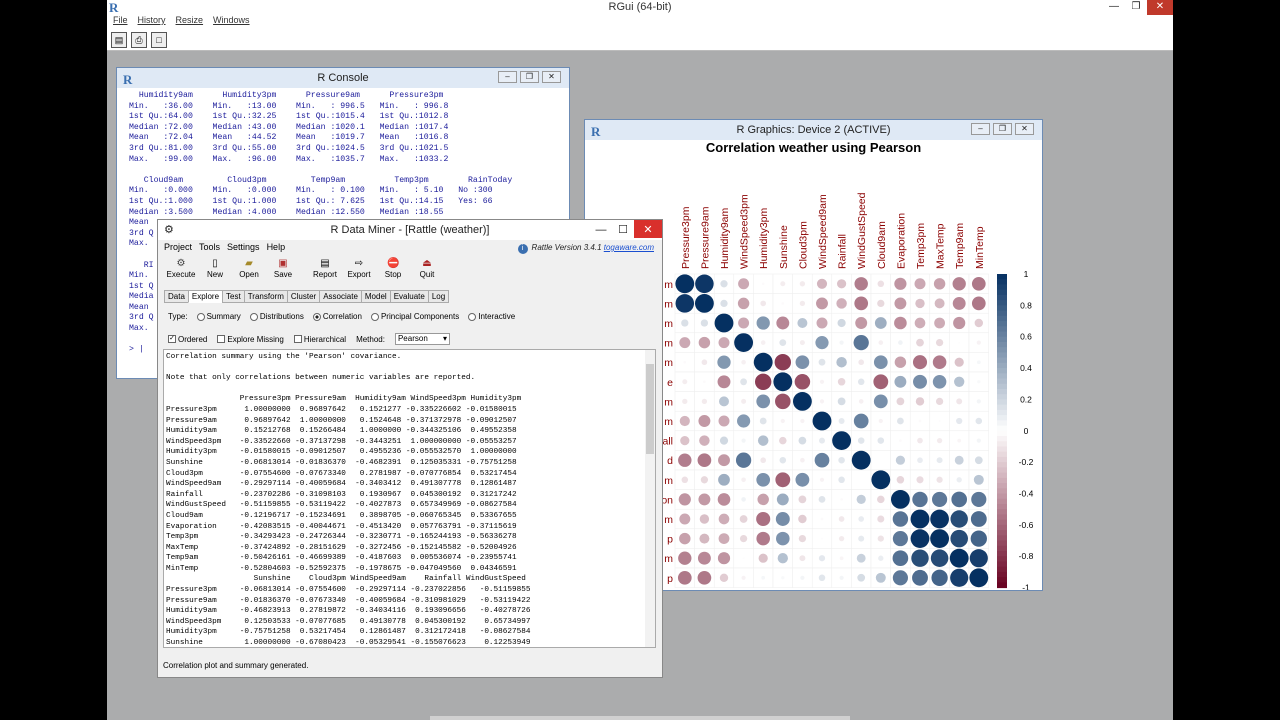  Describe the element at coordinates (319, 339) in the screenshot. I see `hierarchical-checkbox: Hierarchical` at that location.